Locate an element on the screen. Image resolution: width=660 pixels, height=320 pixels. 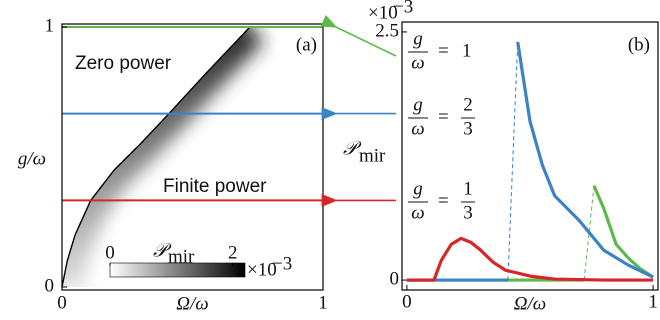
y-tick-label: 2.5 is located at coordinates (387, 30).